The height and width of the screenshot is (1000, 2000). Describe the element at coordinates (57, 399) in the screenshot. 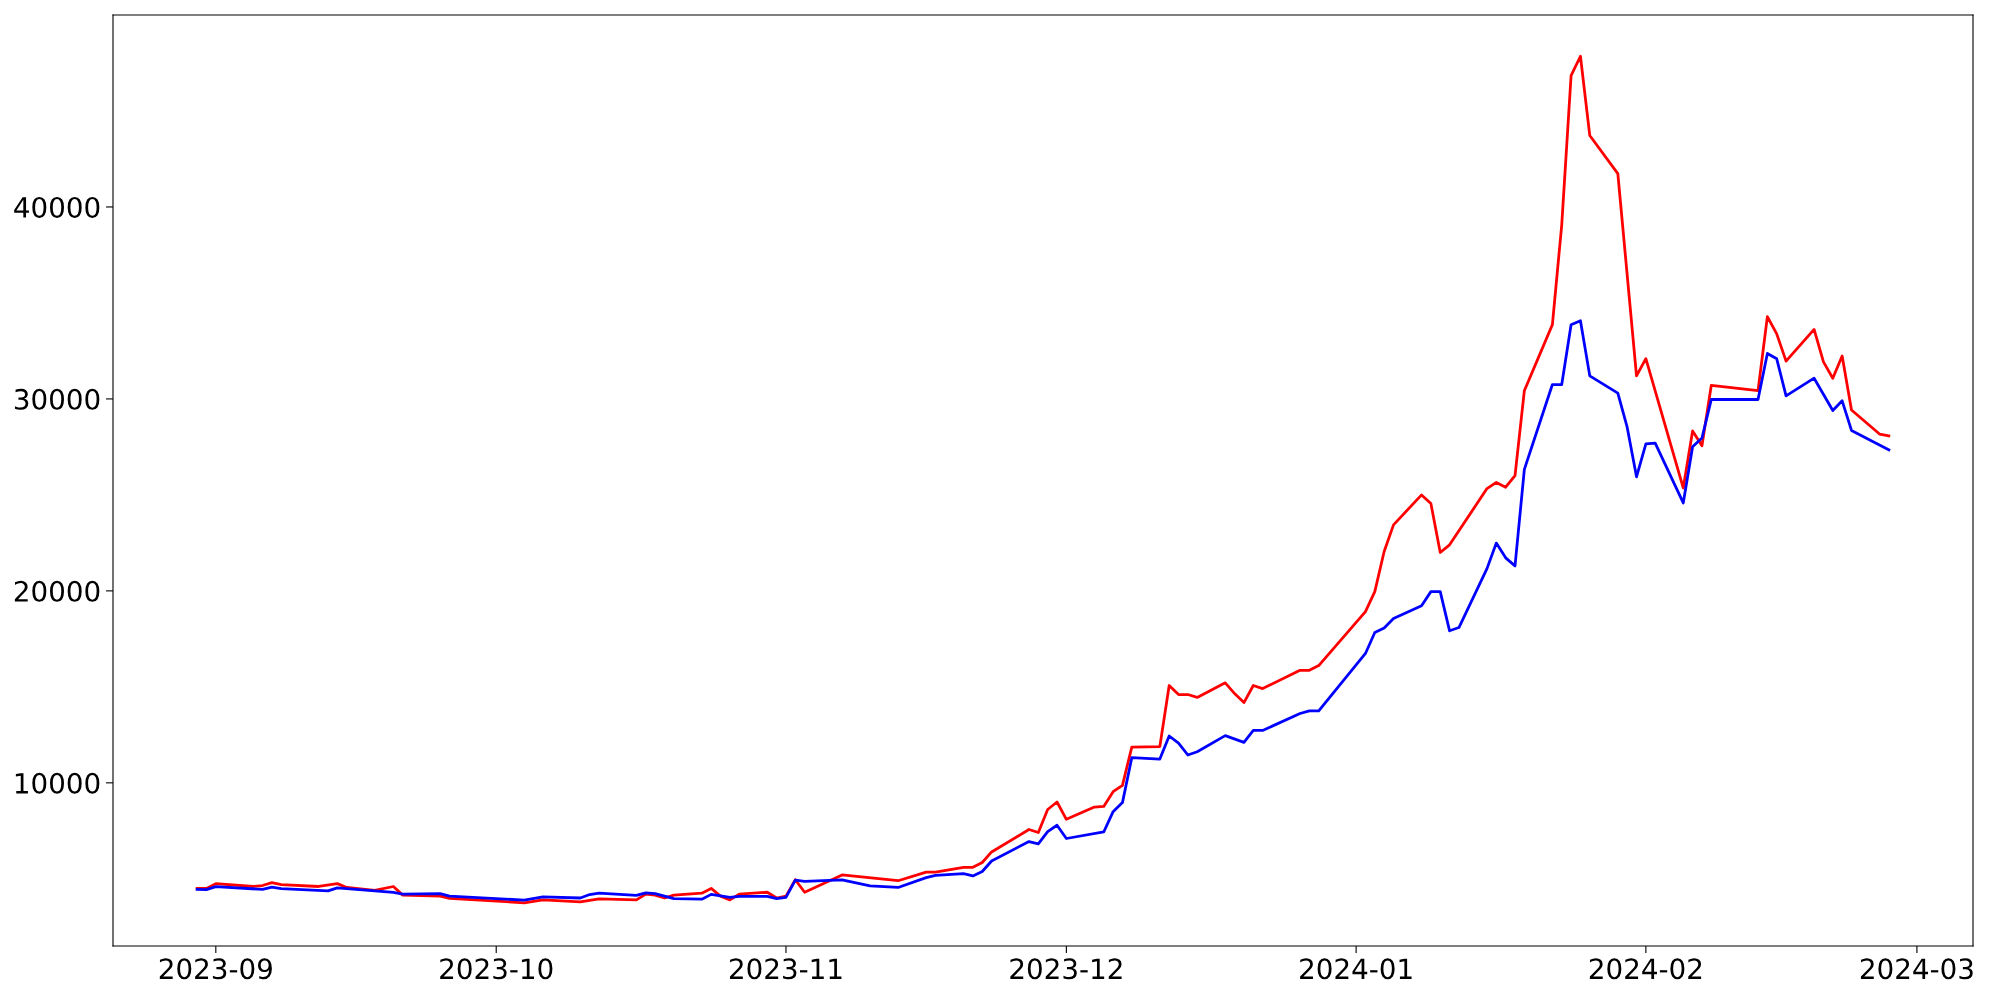

I see `y-tick-label: 30000` at that location.